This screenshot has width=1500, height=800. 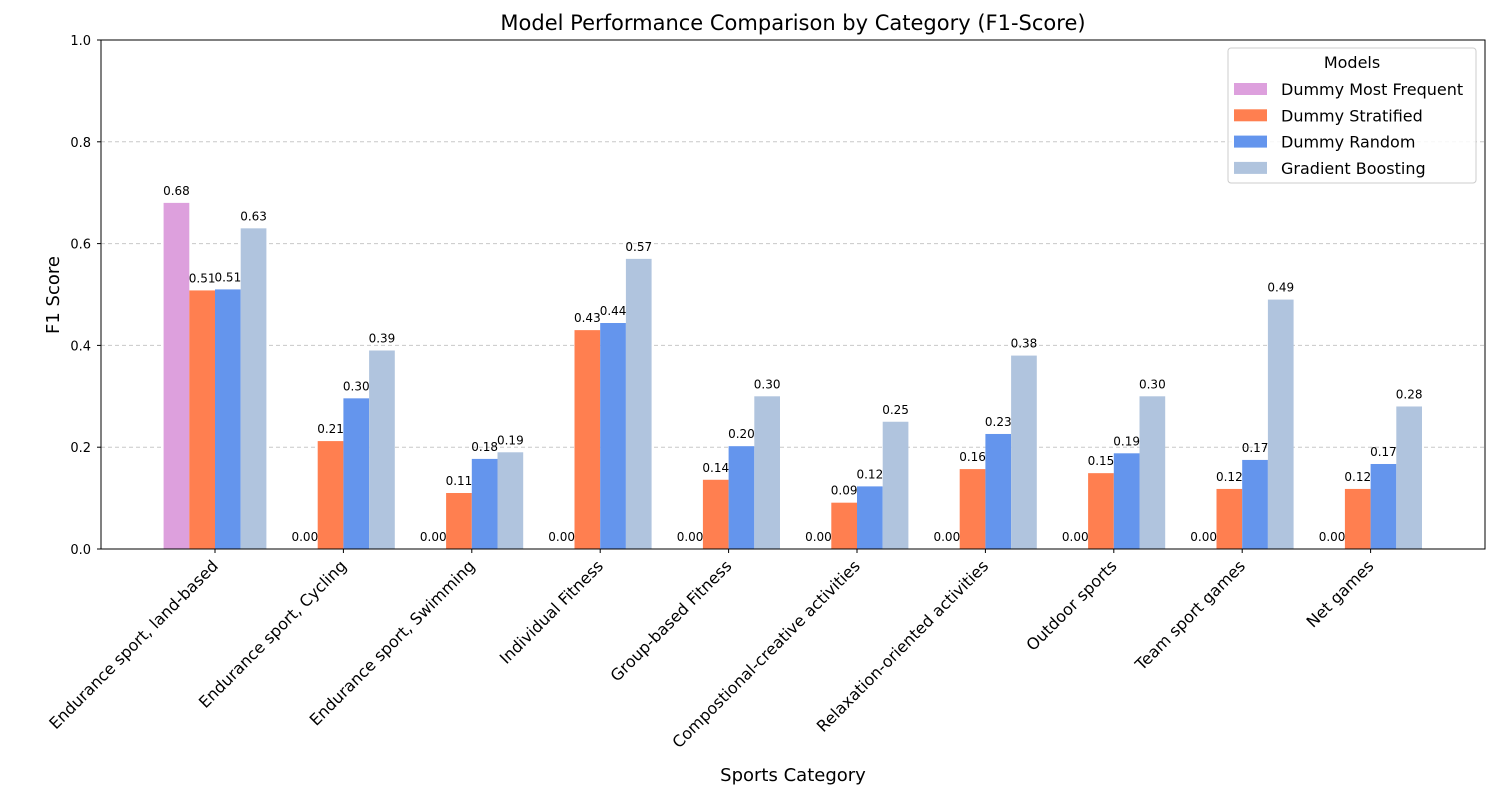 What do you see at coordinates (638, 247) in the screenshot?
I see `bar-value-label: 0.57` at bounding box center [638, 247].